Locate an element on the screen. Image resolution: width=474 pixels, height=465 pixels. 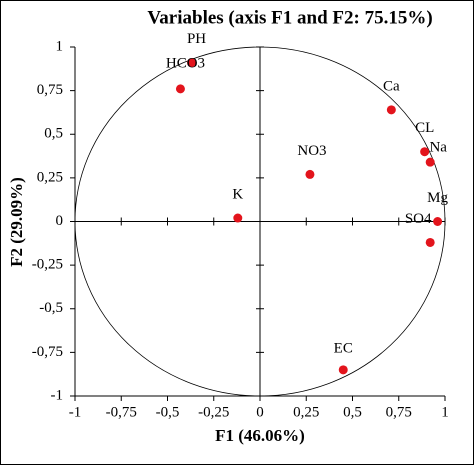
y-tick-label: -0,75 is located at coordinates (47, 352).